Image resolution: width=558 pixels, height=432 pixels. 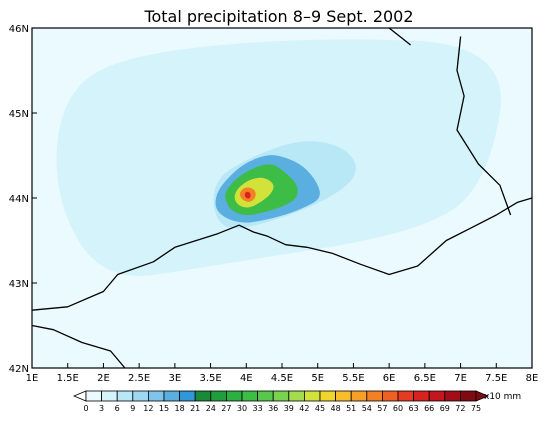 What do you see at coordinates (132, 408) in the screenshot?
I see `colorbar-level-label: 9` at bounding box center [132, 408].